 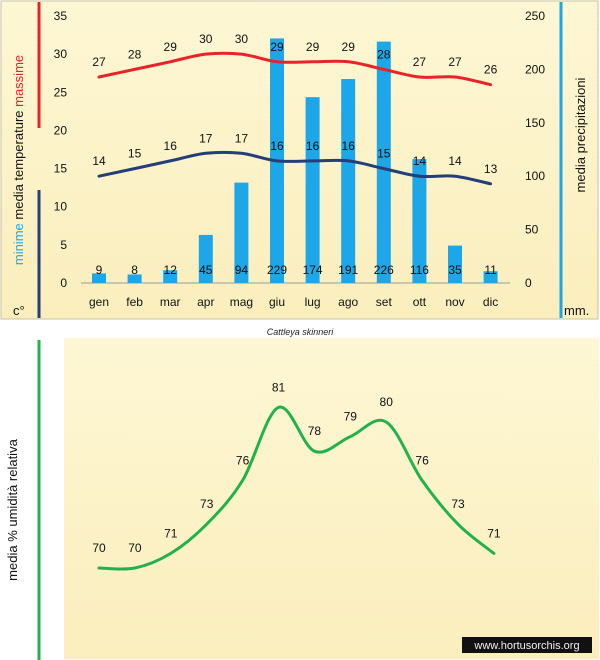 I want to click on precipitation-value-label: 8, so click(x=134, y=270).